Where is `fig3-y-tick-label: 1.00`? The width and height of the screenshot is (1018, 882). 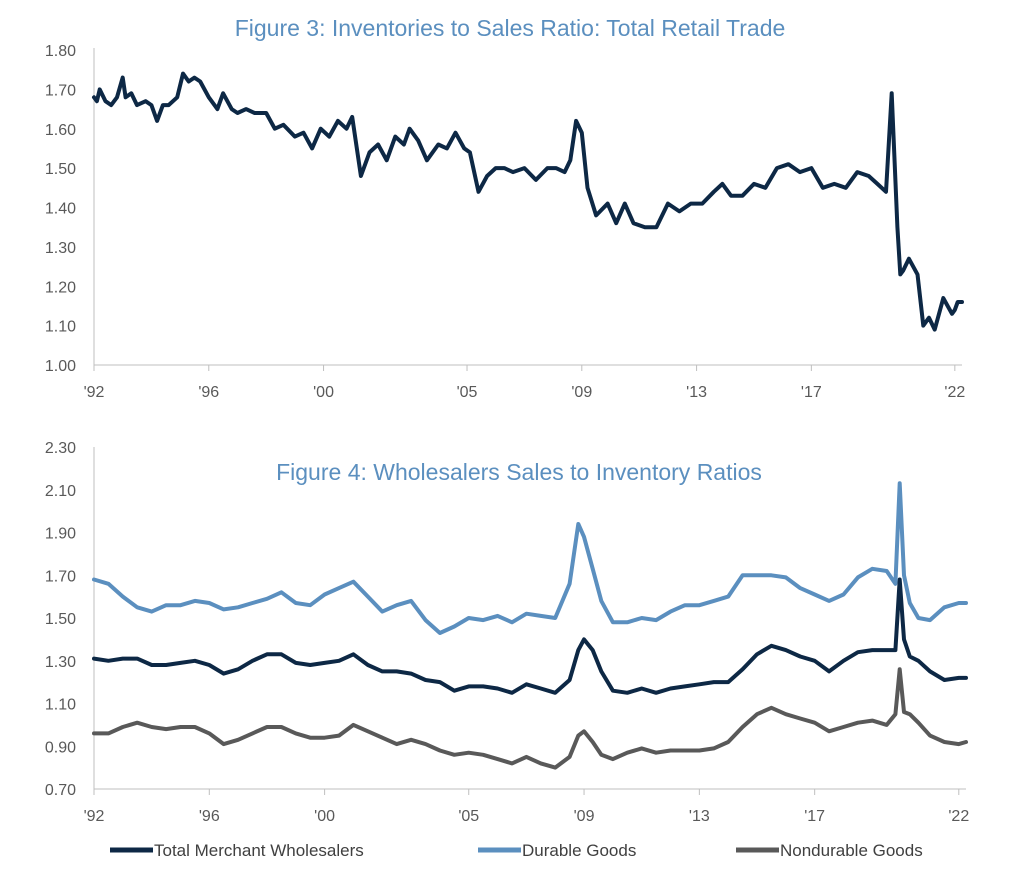
fig3-y-tick-label: 1.00 is located at coordinates (60, 366).